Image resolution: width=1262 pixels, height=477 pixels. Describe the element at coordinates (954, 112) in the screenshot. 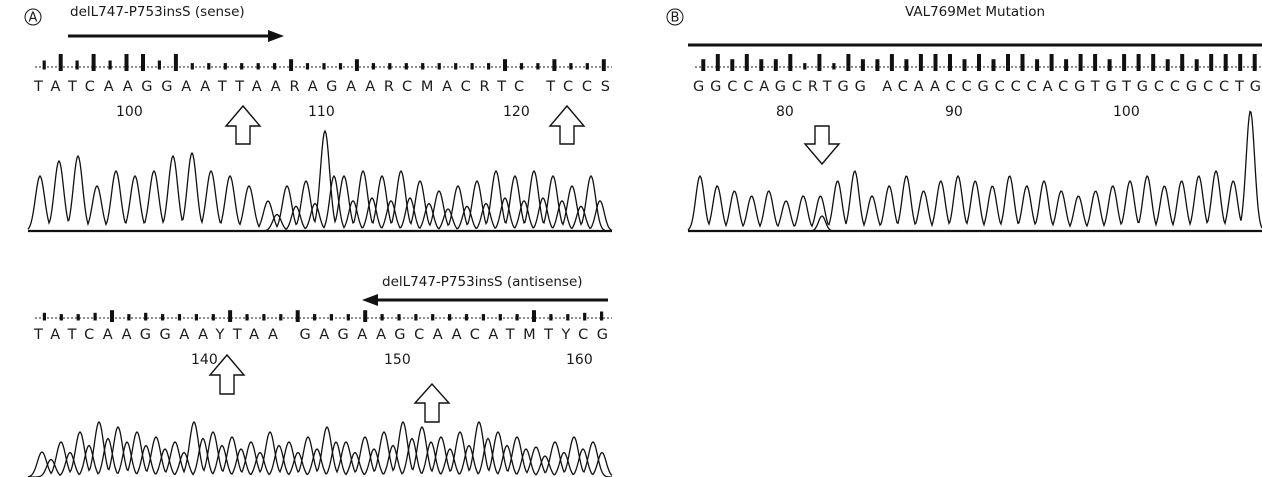

I see `position-label-90: 90` at that location.